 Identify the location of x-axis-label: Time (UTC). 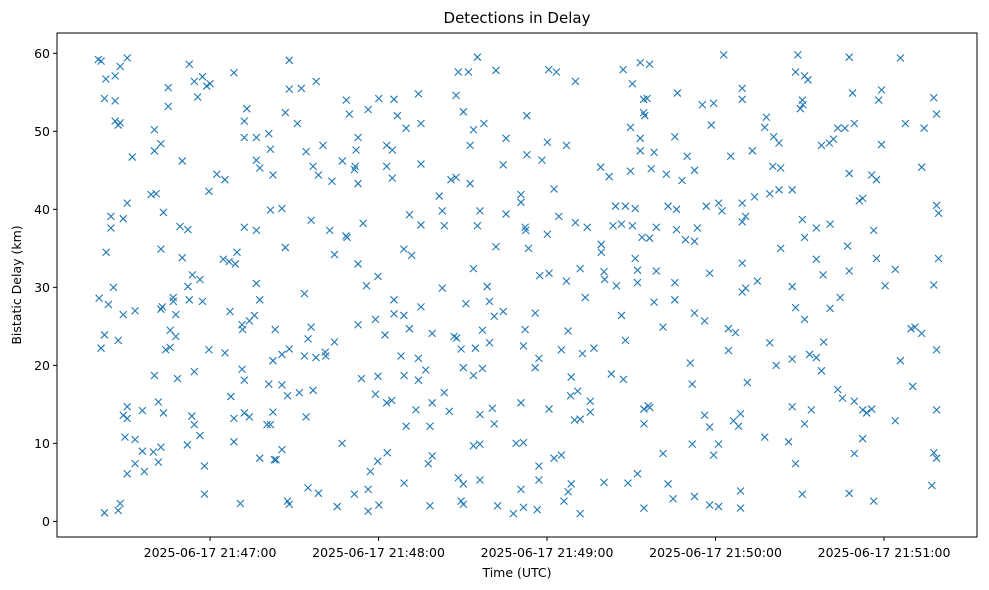
(516, 572).